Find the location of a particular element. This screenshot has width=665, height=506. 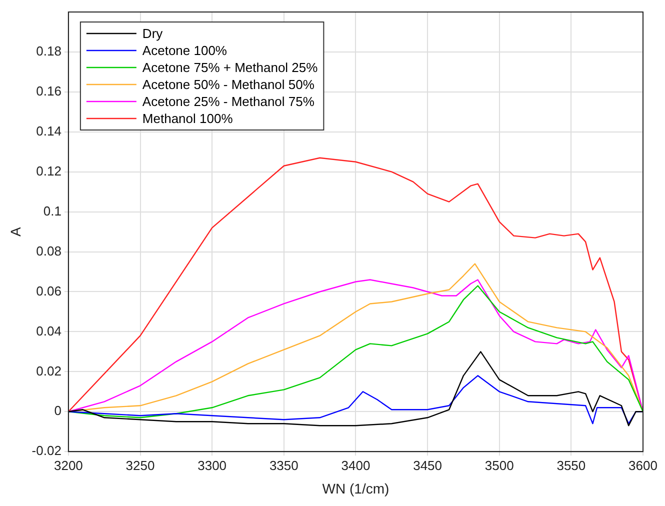

legend-label: Methanol 100% is located at coordinates (188, 118).